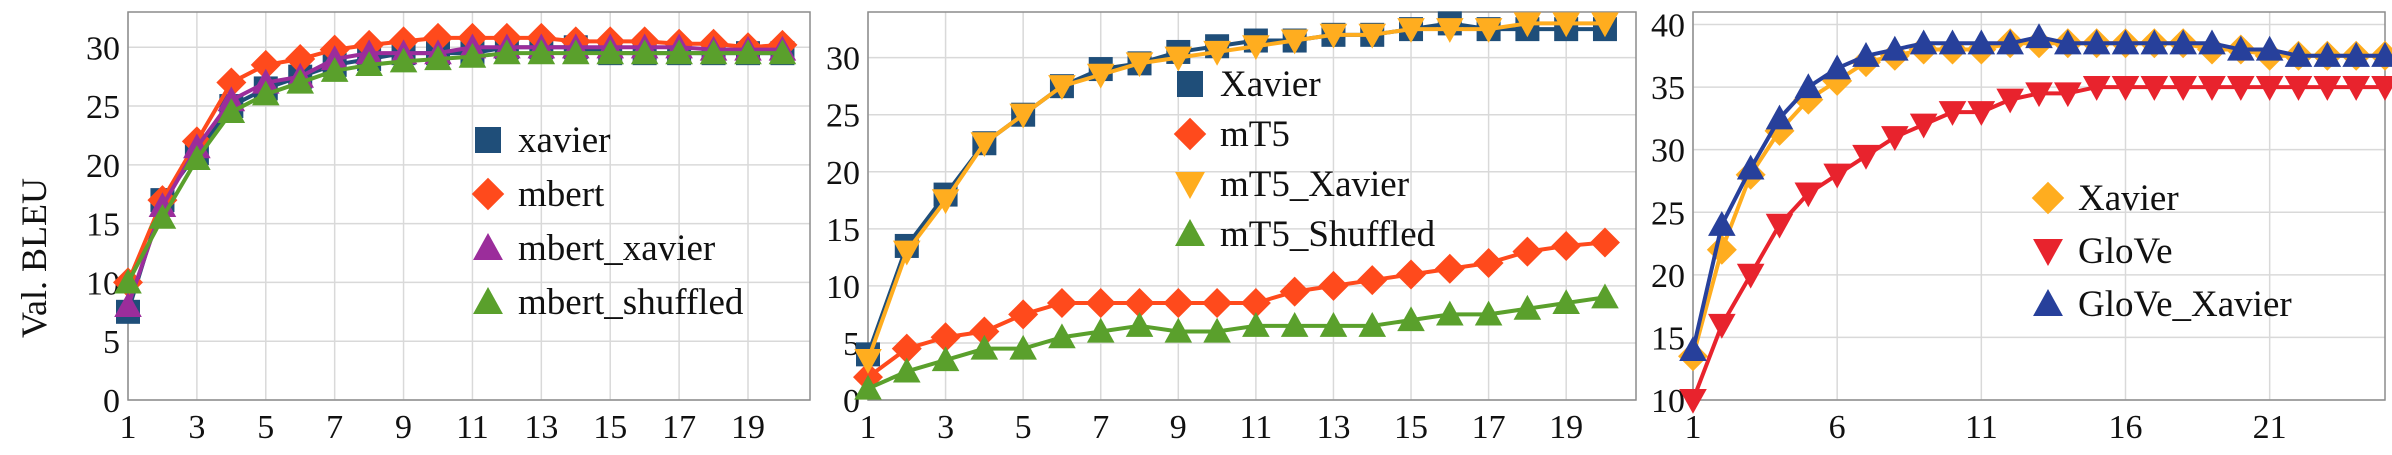  What do you see at coordinates (607, 221) in the screenshot?
I see `legend: xavier mbert mbert_xavier mbert_shuffled` at bounding box center [607, 221].